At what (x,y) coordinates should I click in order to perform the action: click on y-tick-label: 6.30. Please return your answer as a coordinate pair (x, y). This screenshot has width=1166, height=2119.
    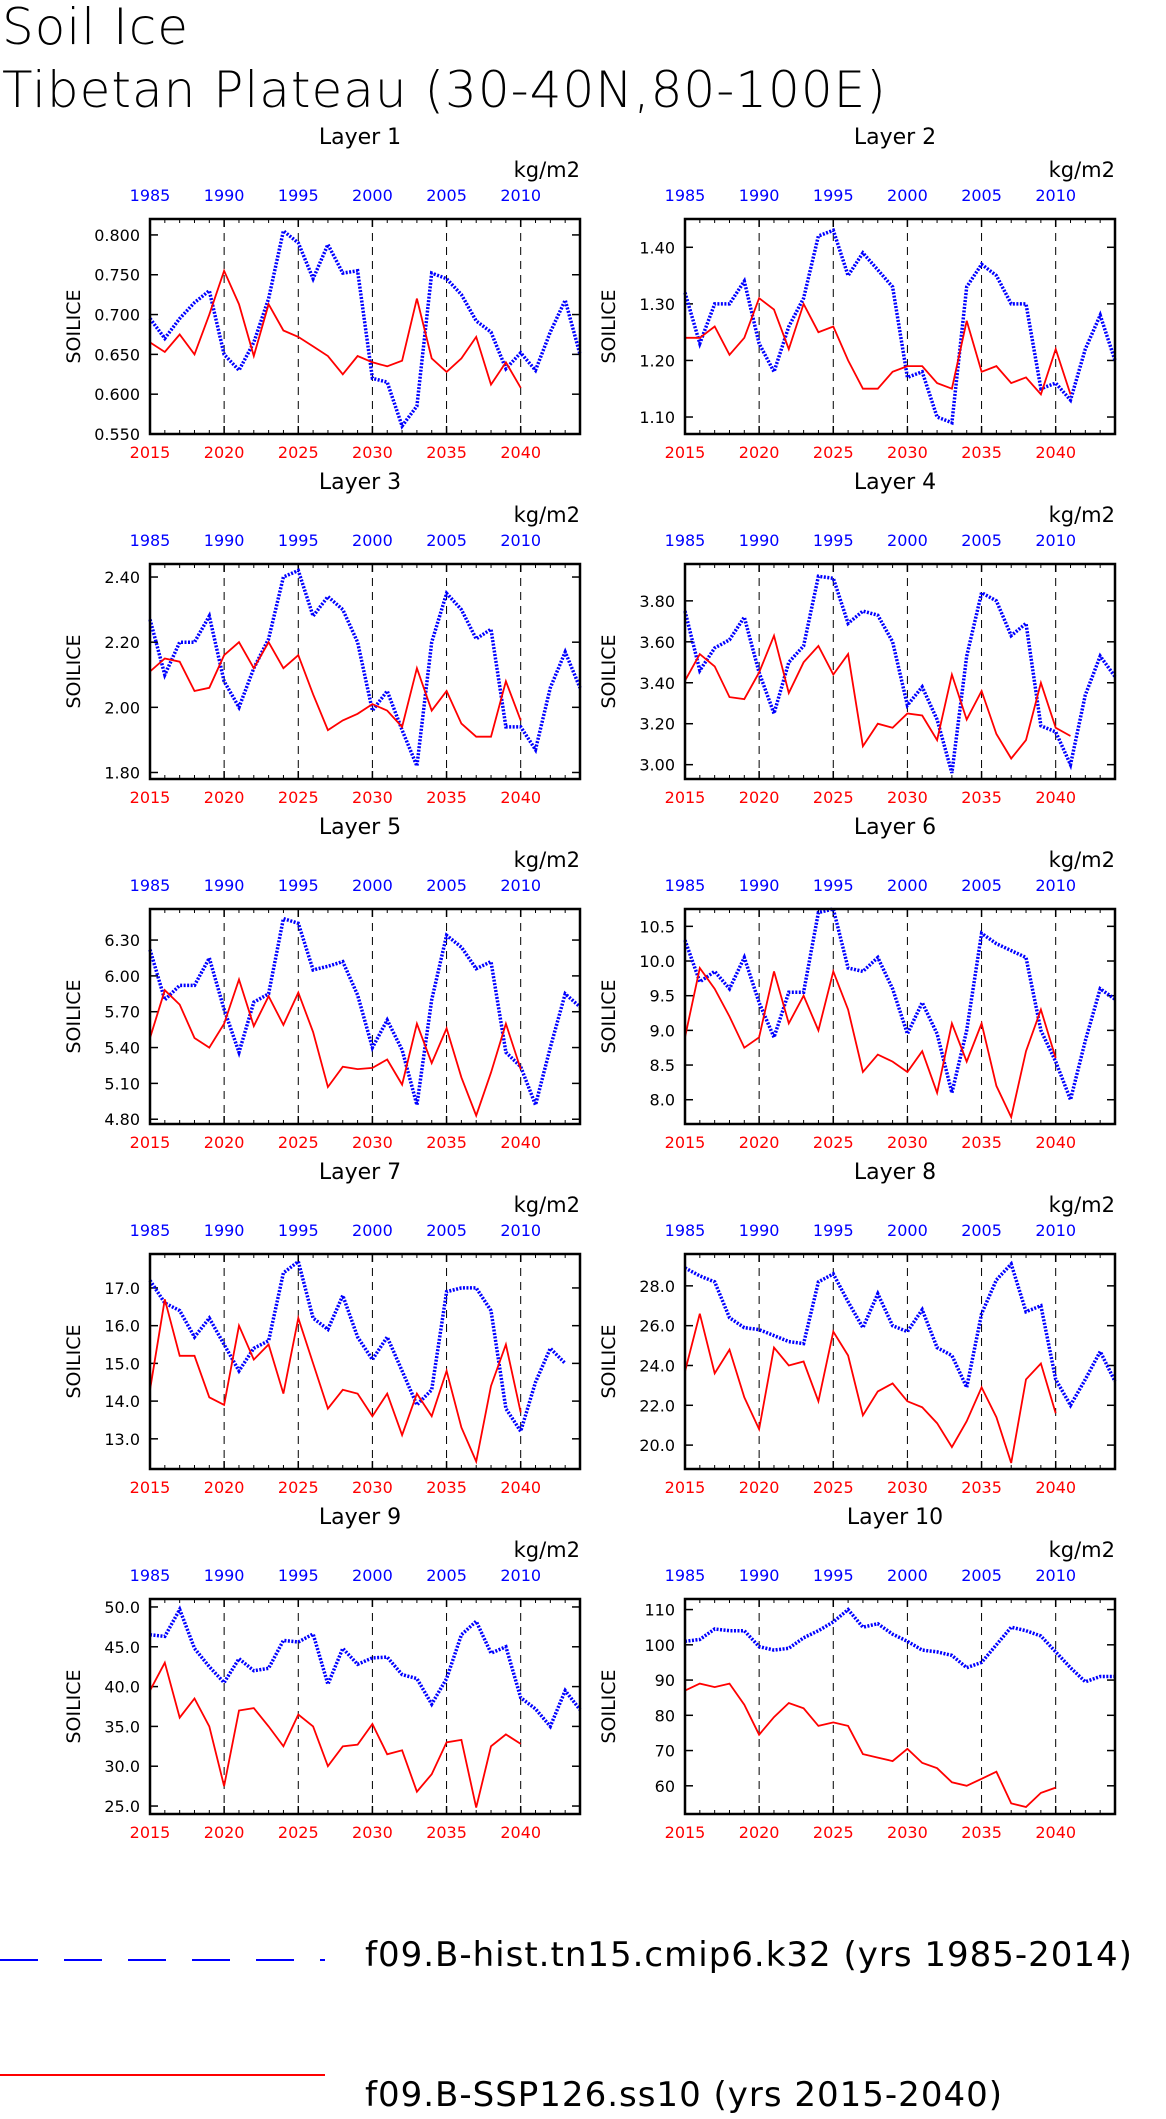
    Looking at the image, I should click on (122, 940).